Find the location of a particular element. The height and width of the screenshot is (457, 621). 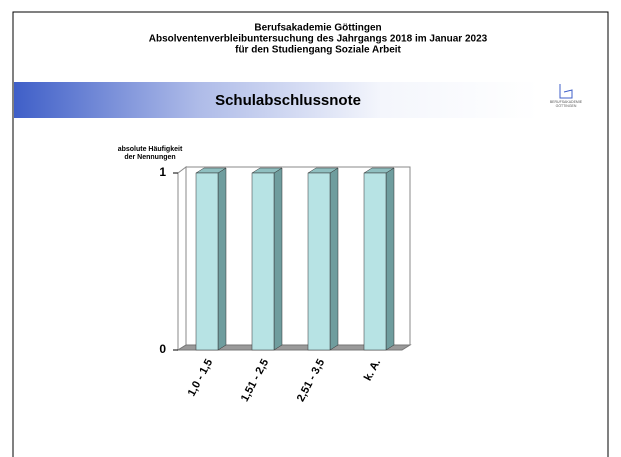

header-band is located at coordinates (276, 100).